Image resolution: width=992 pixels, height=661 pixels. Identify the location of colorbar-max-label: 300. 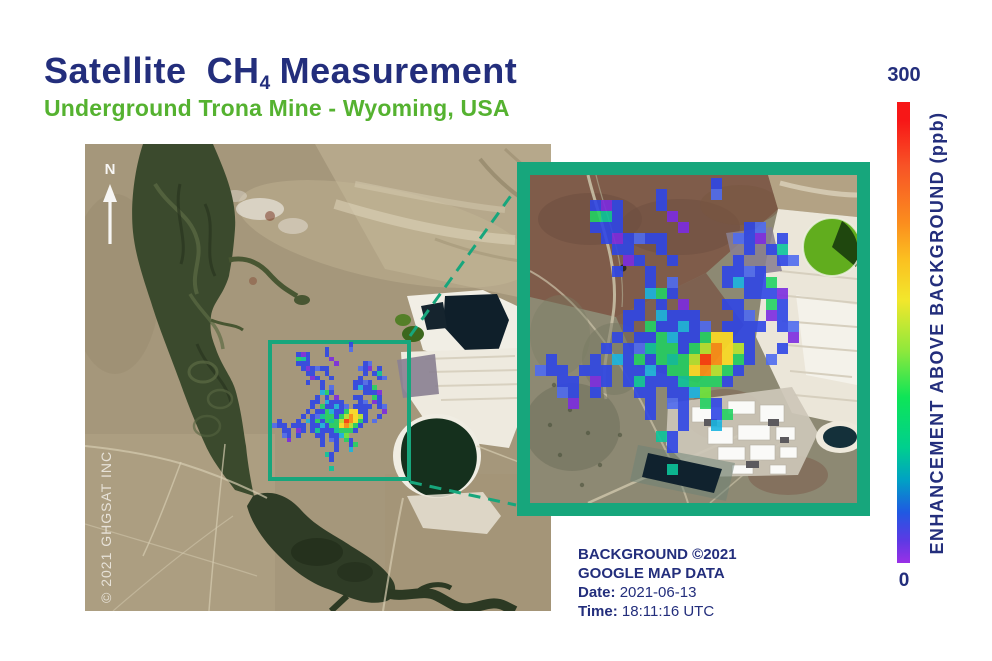
(904, 75).